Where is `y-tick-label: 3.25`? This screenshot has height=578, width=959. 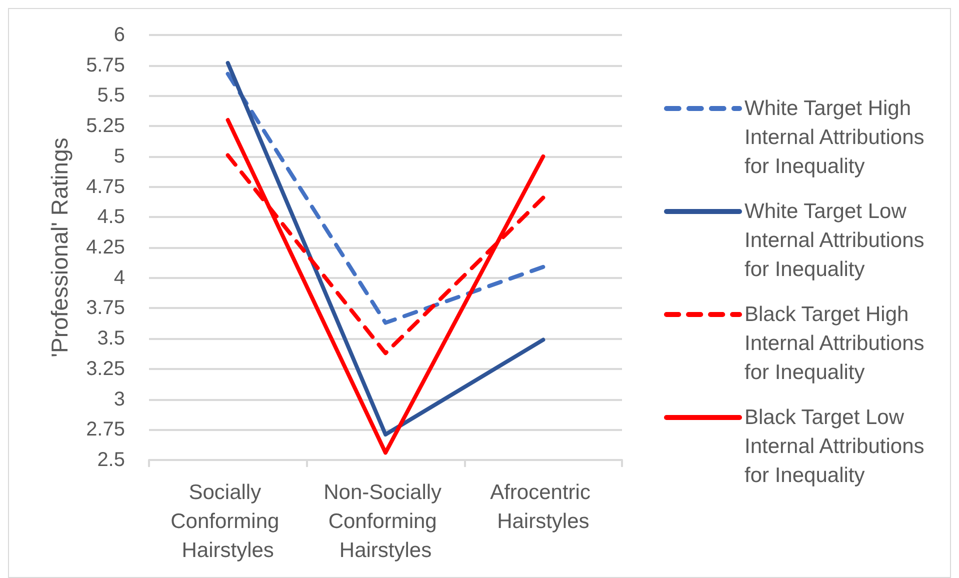 y-tick-label: 3.25 is located at coordinates (105, 369).